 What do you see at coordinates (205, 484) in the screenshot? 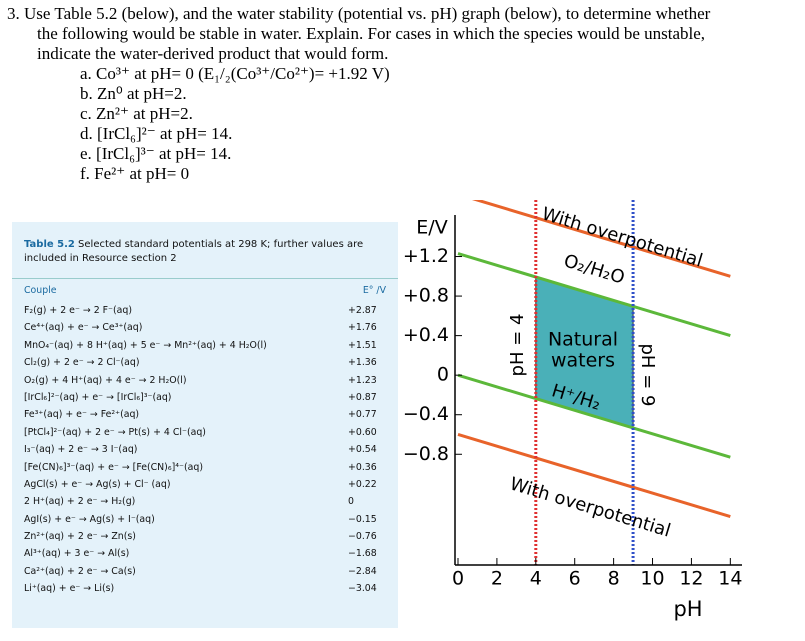
I see `table-row: AgCl(s) + e⁻ → Ag(s) + Cl⁻ (aq) +0.22` at bounding box center [205, 484].